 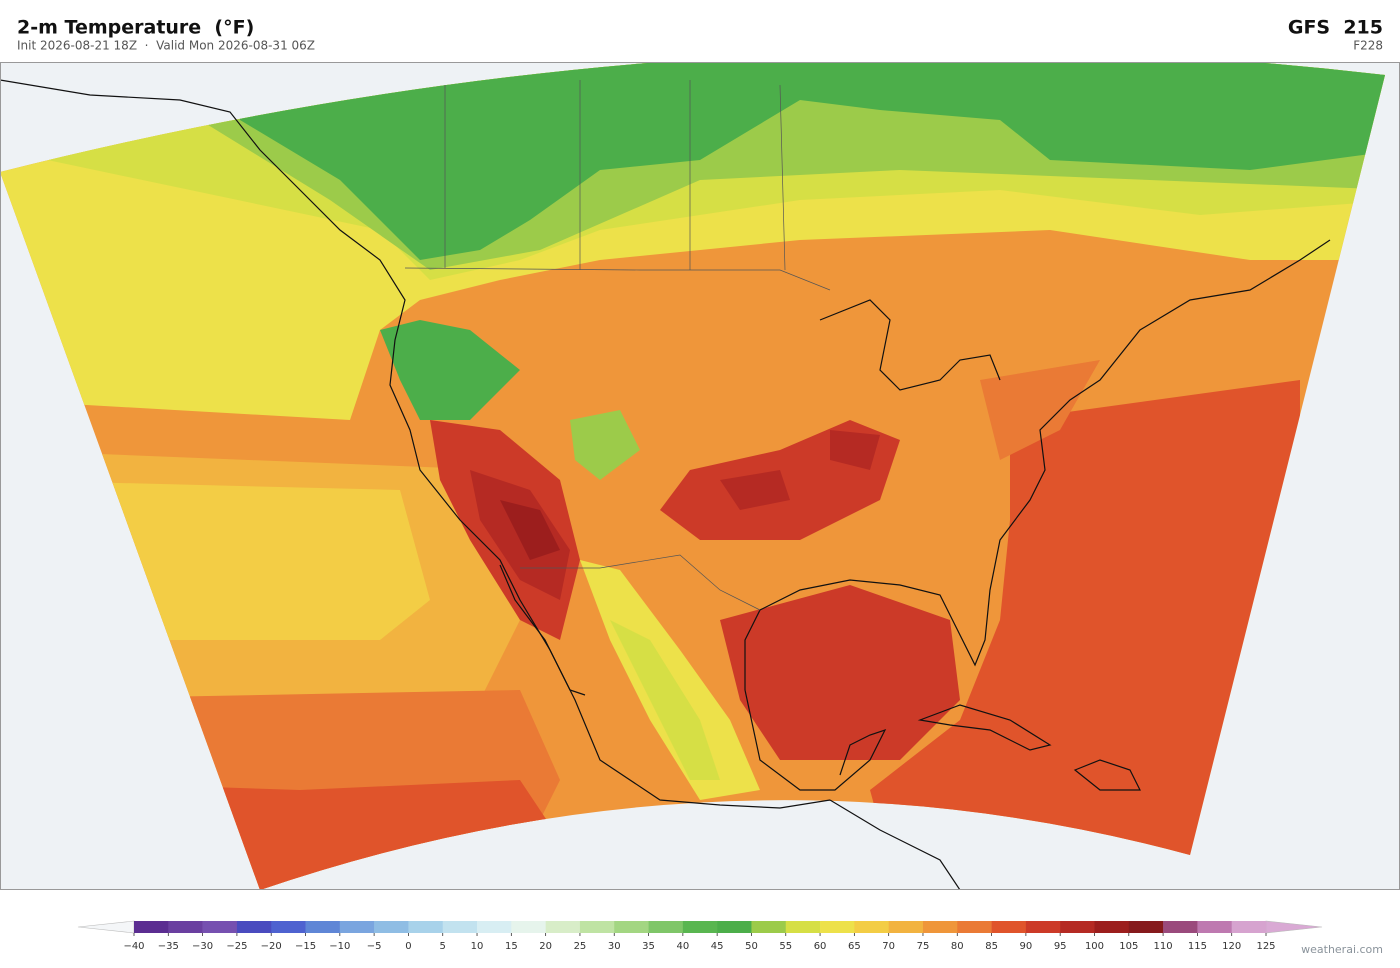 I want to click on great-lakes, so click(x=910, y=345).